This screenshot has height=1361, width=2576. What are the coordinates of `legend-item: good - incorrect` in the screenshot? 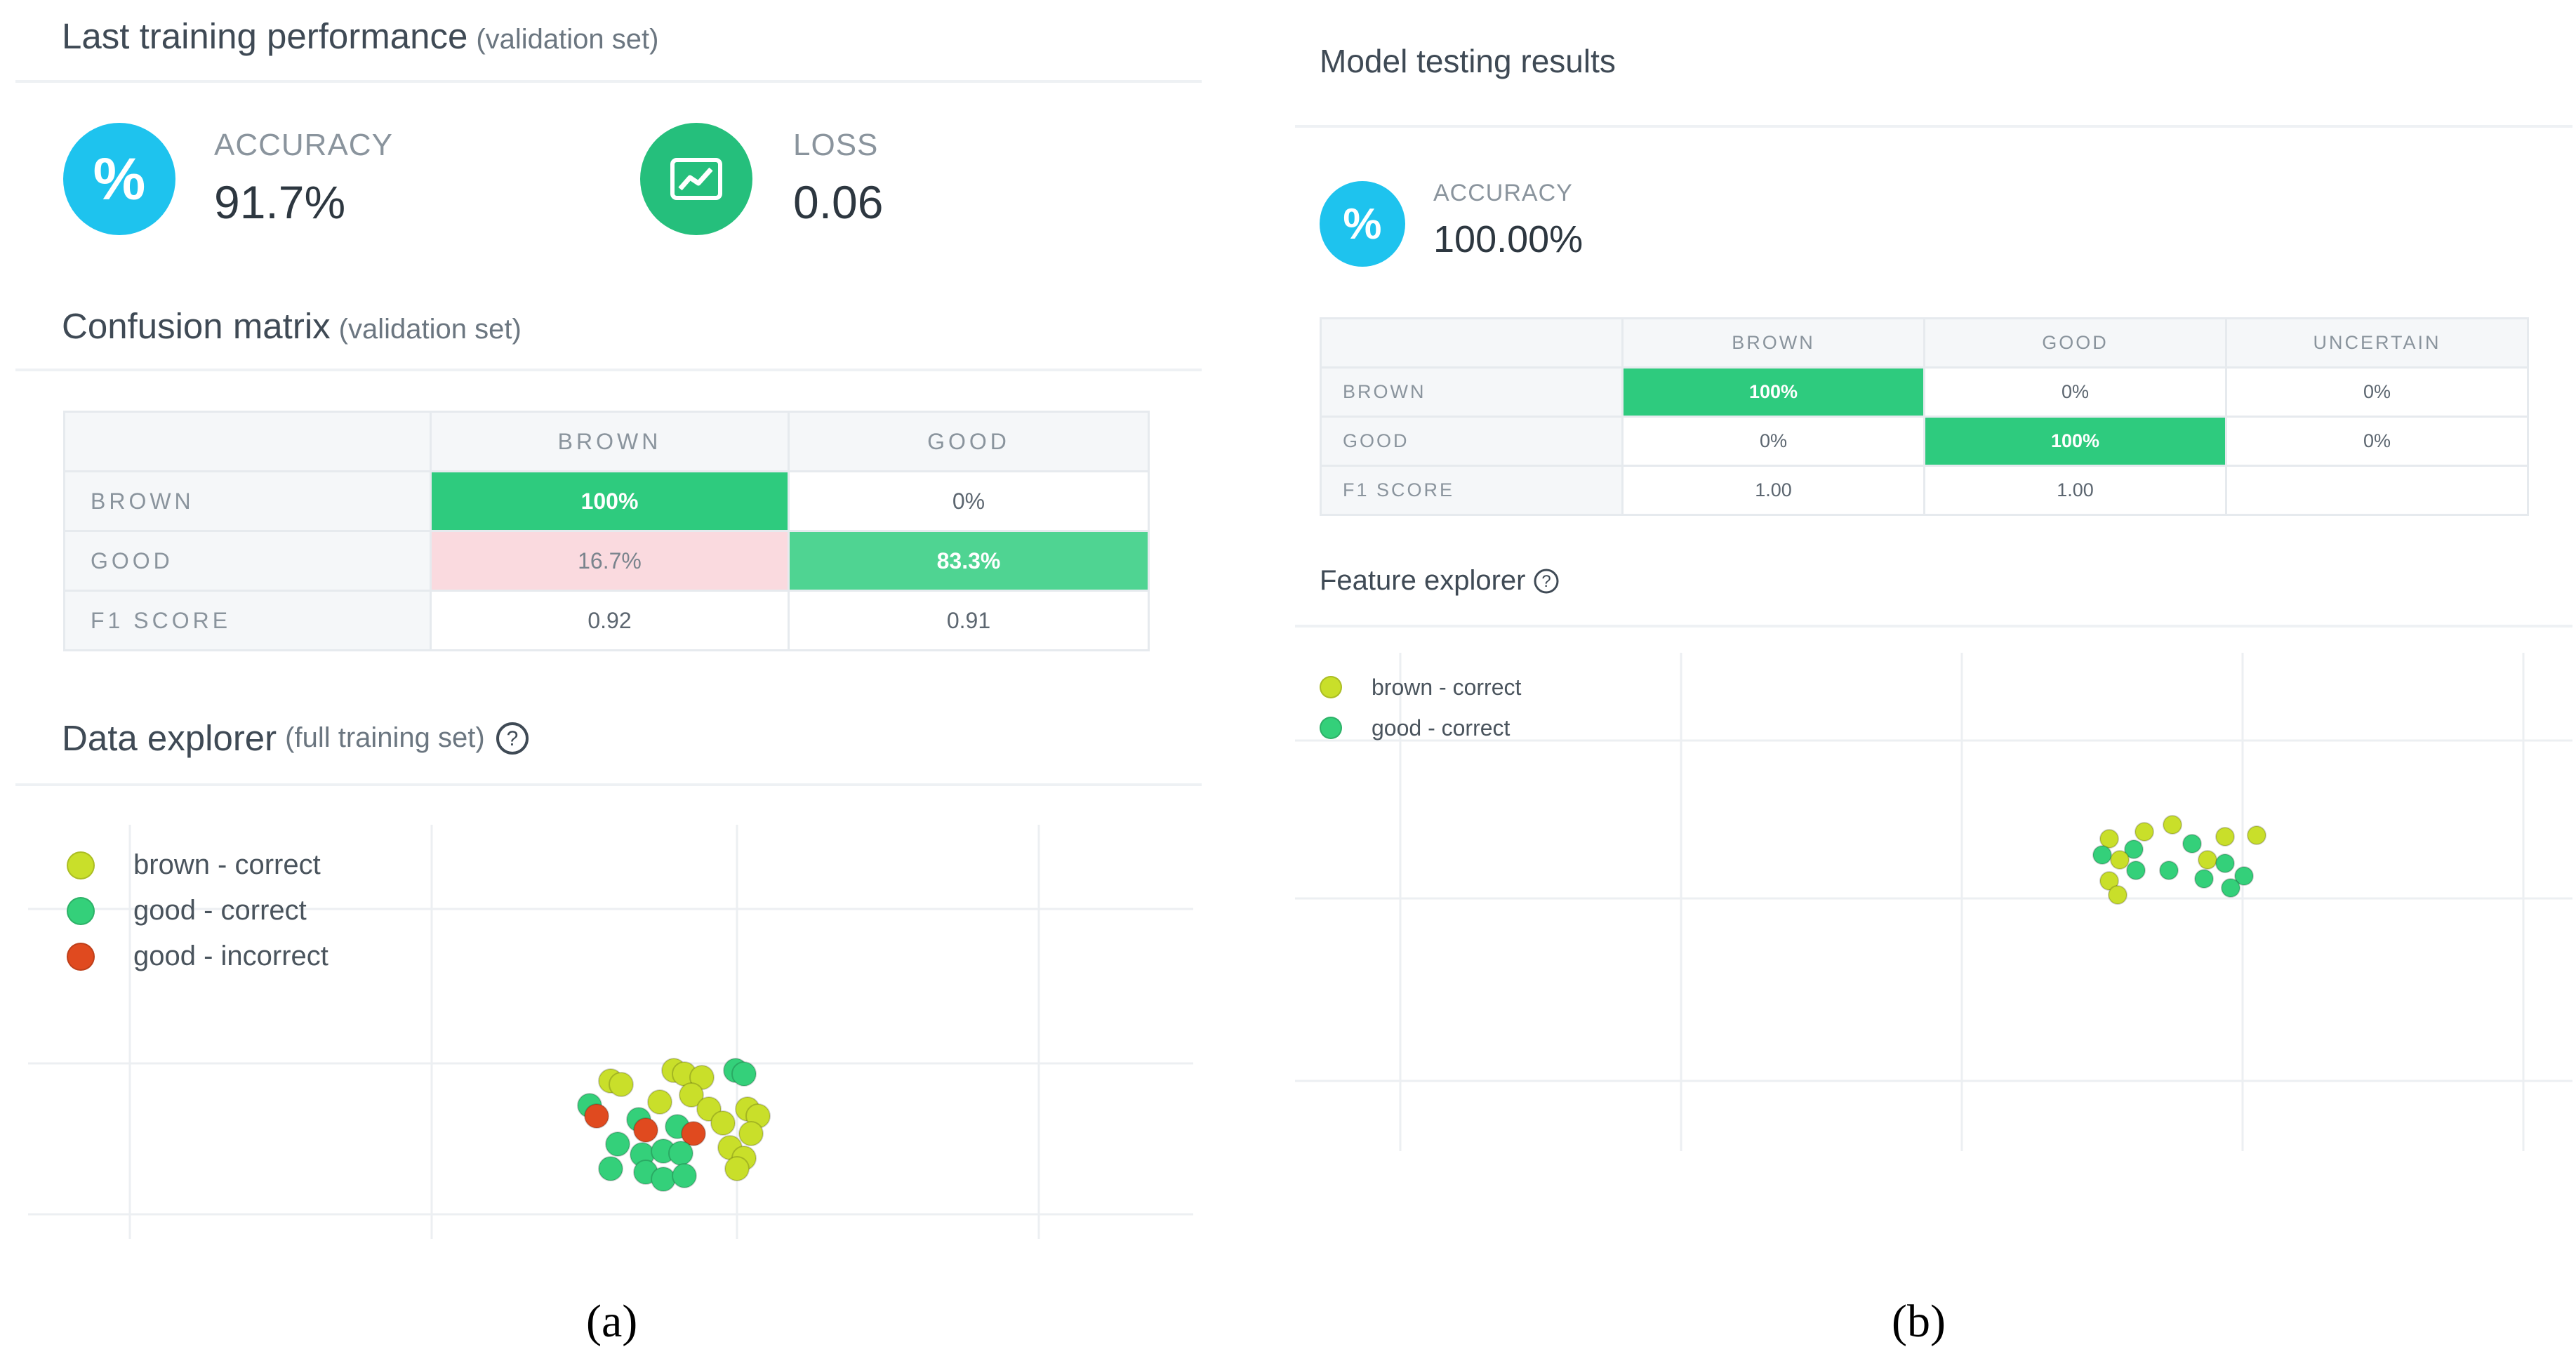 It's located at (198, 956).